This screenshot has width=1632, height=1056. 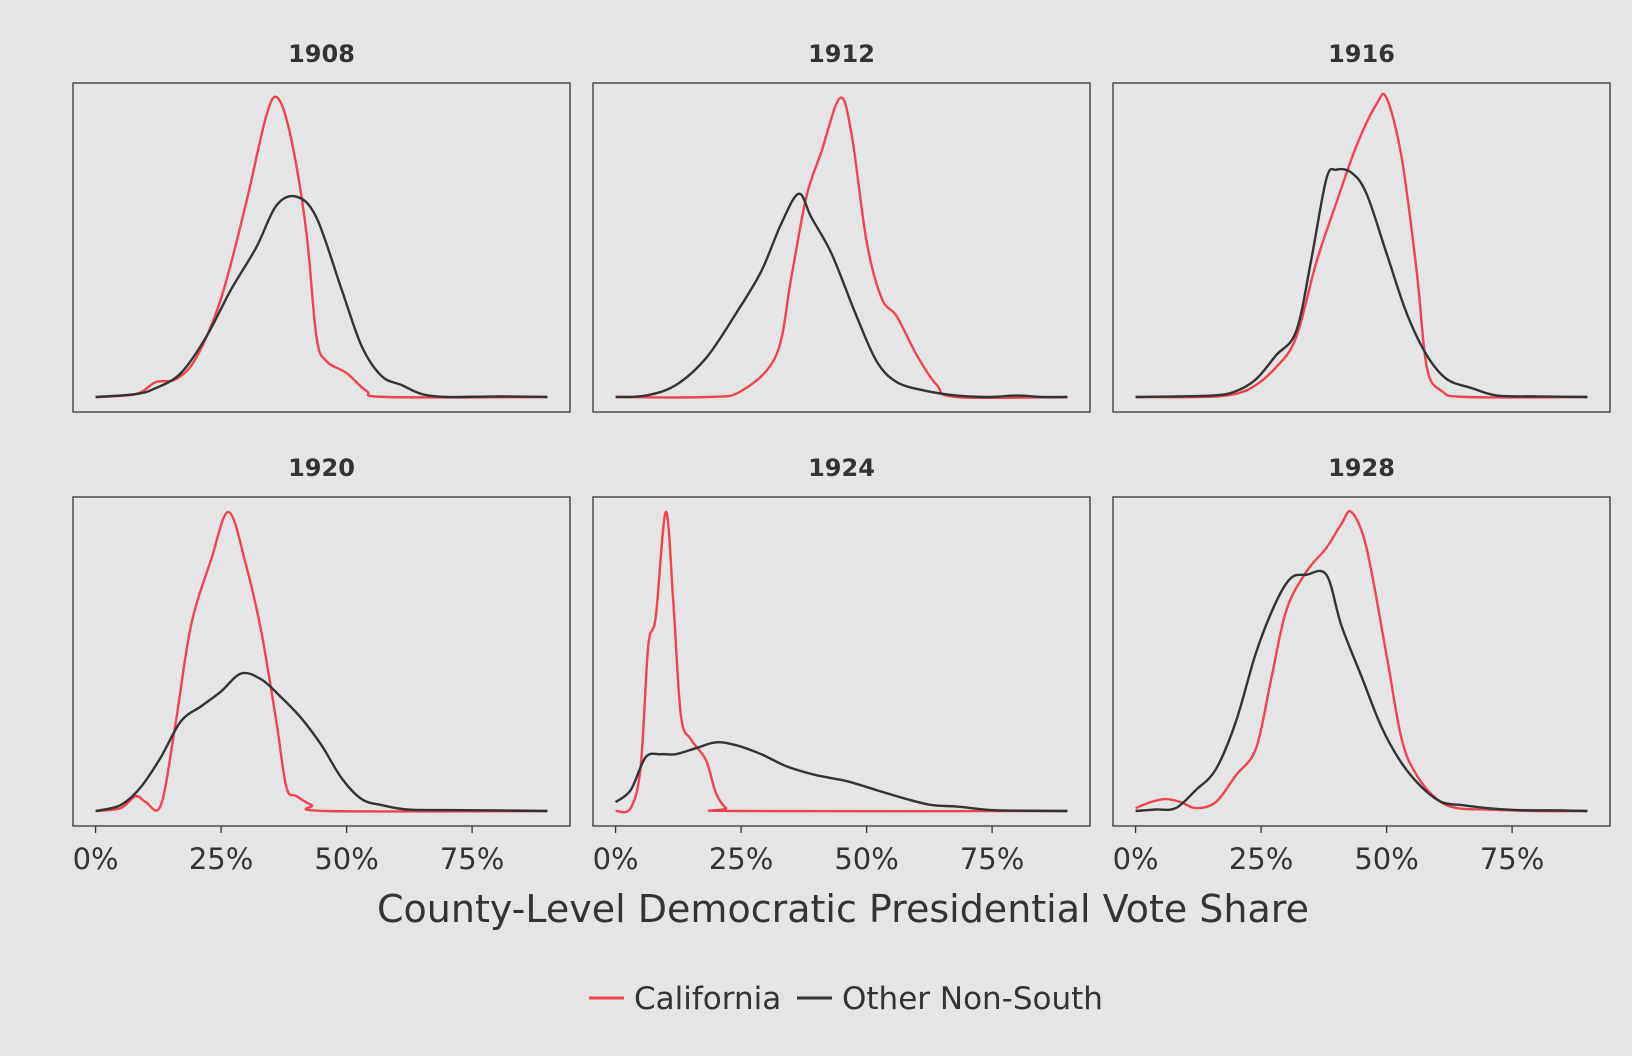 What do you see at coordinates (1361, 283) in the screenshot?
I see `density-line-other-non-south-1916` at bounding box center [1361, 283].